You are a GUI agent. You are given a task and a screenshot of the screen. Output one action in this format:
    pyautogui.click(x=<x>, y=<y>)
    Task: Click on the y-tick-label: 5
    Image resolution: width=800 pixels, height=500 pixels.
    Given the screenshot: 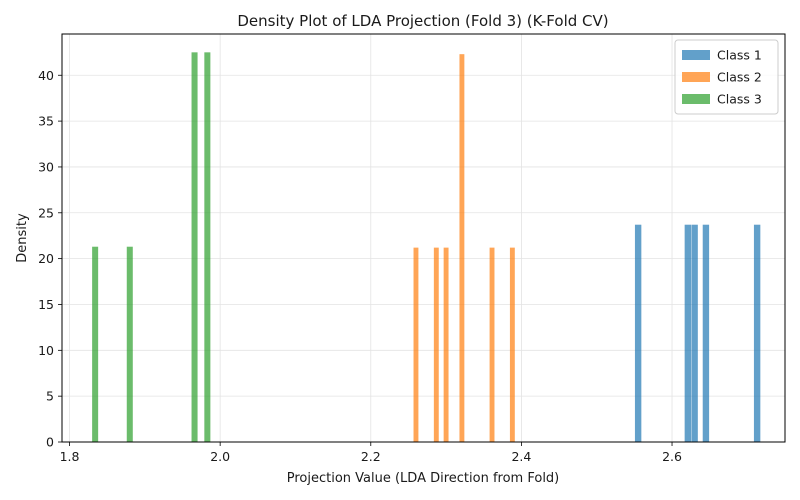 What is the action you would take?
    pyautogui.click(x=50, y=396)
    